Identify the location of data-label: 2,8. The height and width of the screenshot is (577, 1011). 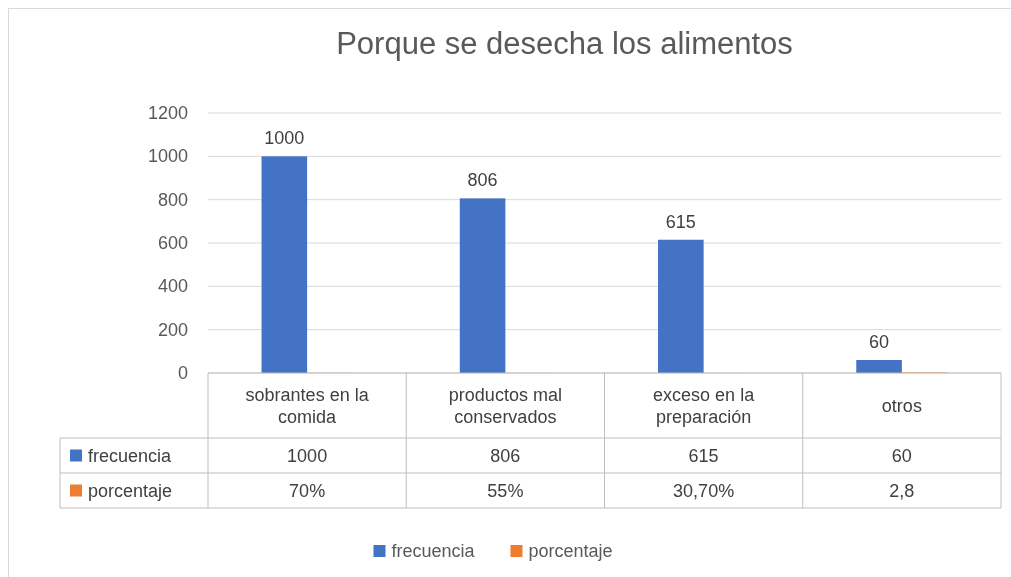
(902, 490).